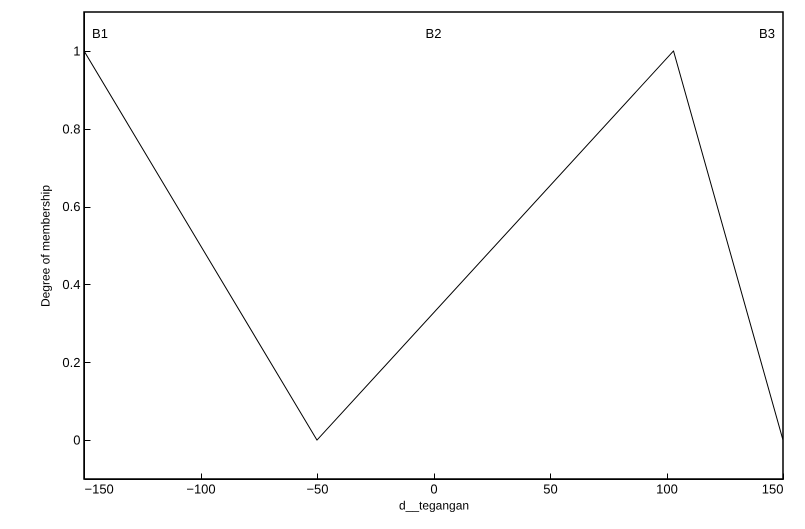 Image resolution: width=805 pixels, height=529 pixels. What do you see at coordinates (76, 440) in the screenshot?
I see `y-tick-label: 0` at bounding box center [76, 440].